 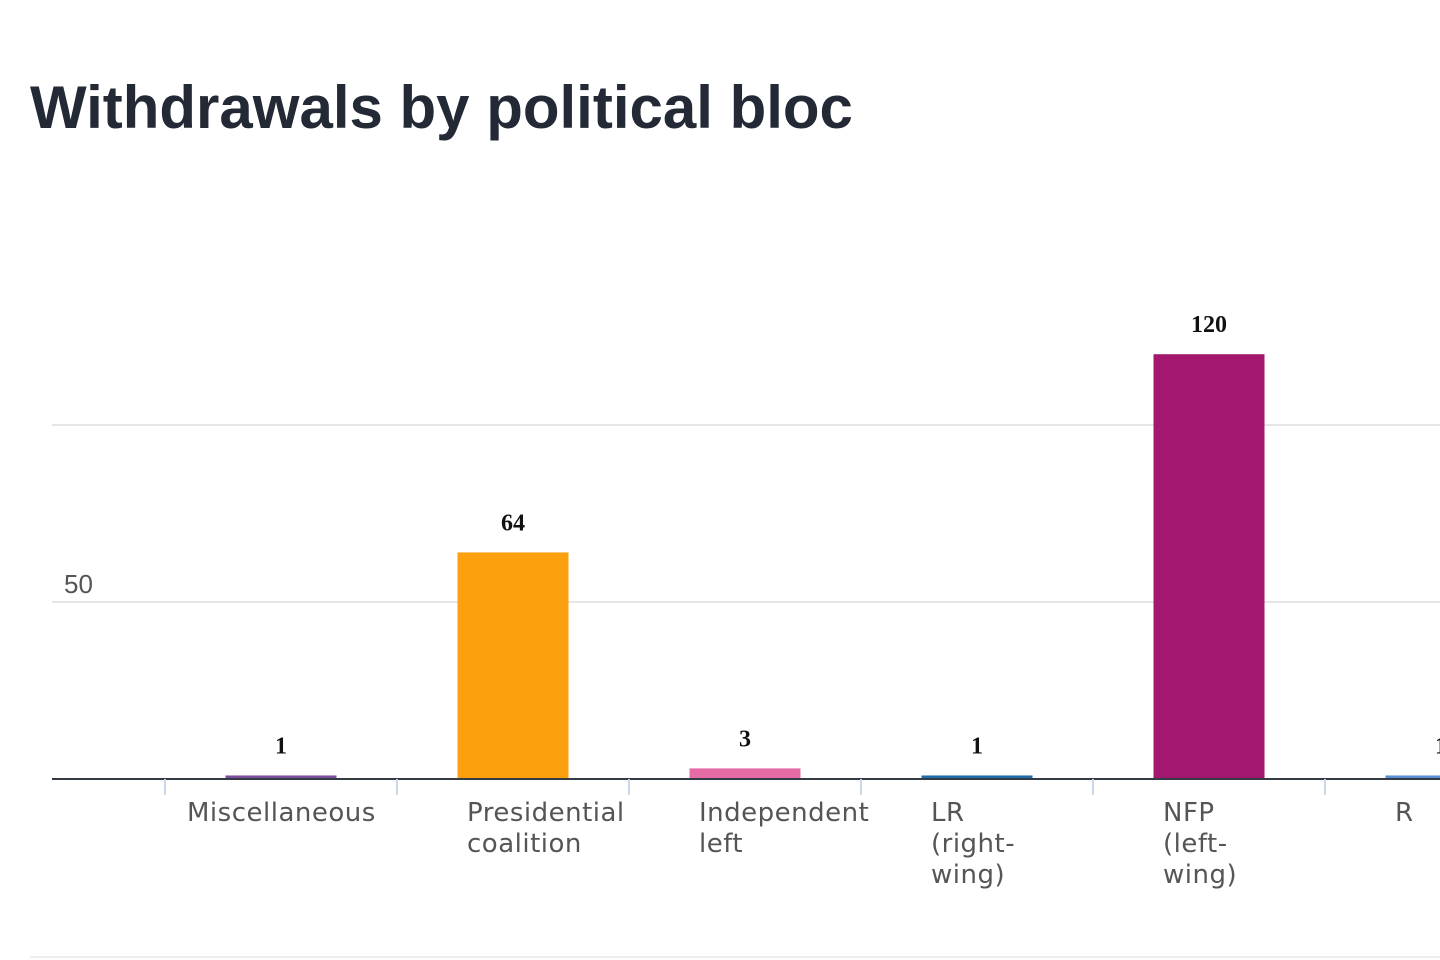 I want to click on x-category-label-line: coalition, so click(x=524, y=844).